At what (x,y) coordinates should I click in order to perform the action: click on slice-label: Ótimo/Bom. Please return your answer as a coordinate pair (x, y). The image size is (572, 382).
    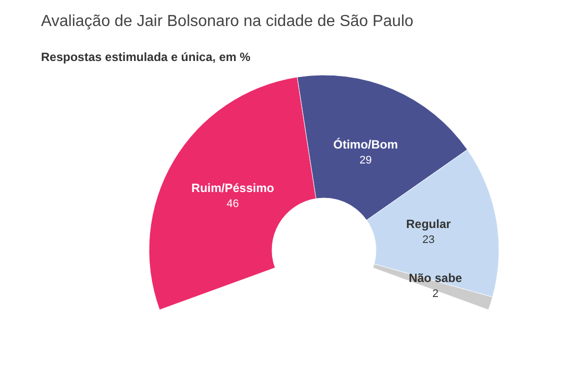
    Looking at the image, I should click on (365, 145).